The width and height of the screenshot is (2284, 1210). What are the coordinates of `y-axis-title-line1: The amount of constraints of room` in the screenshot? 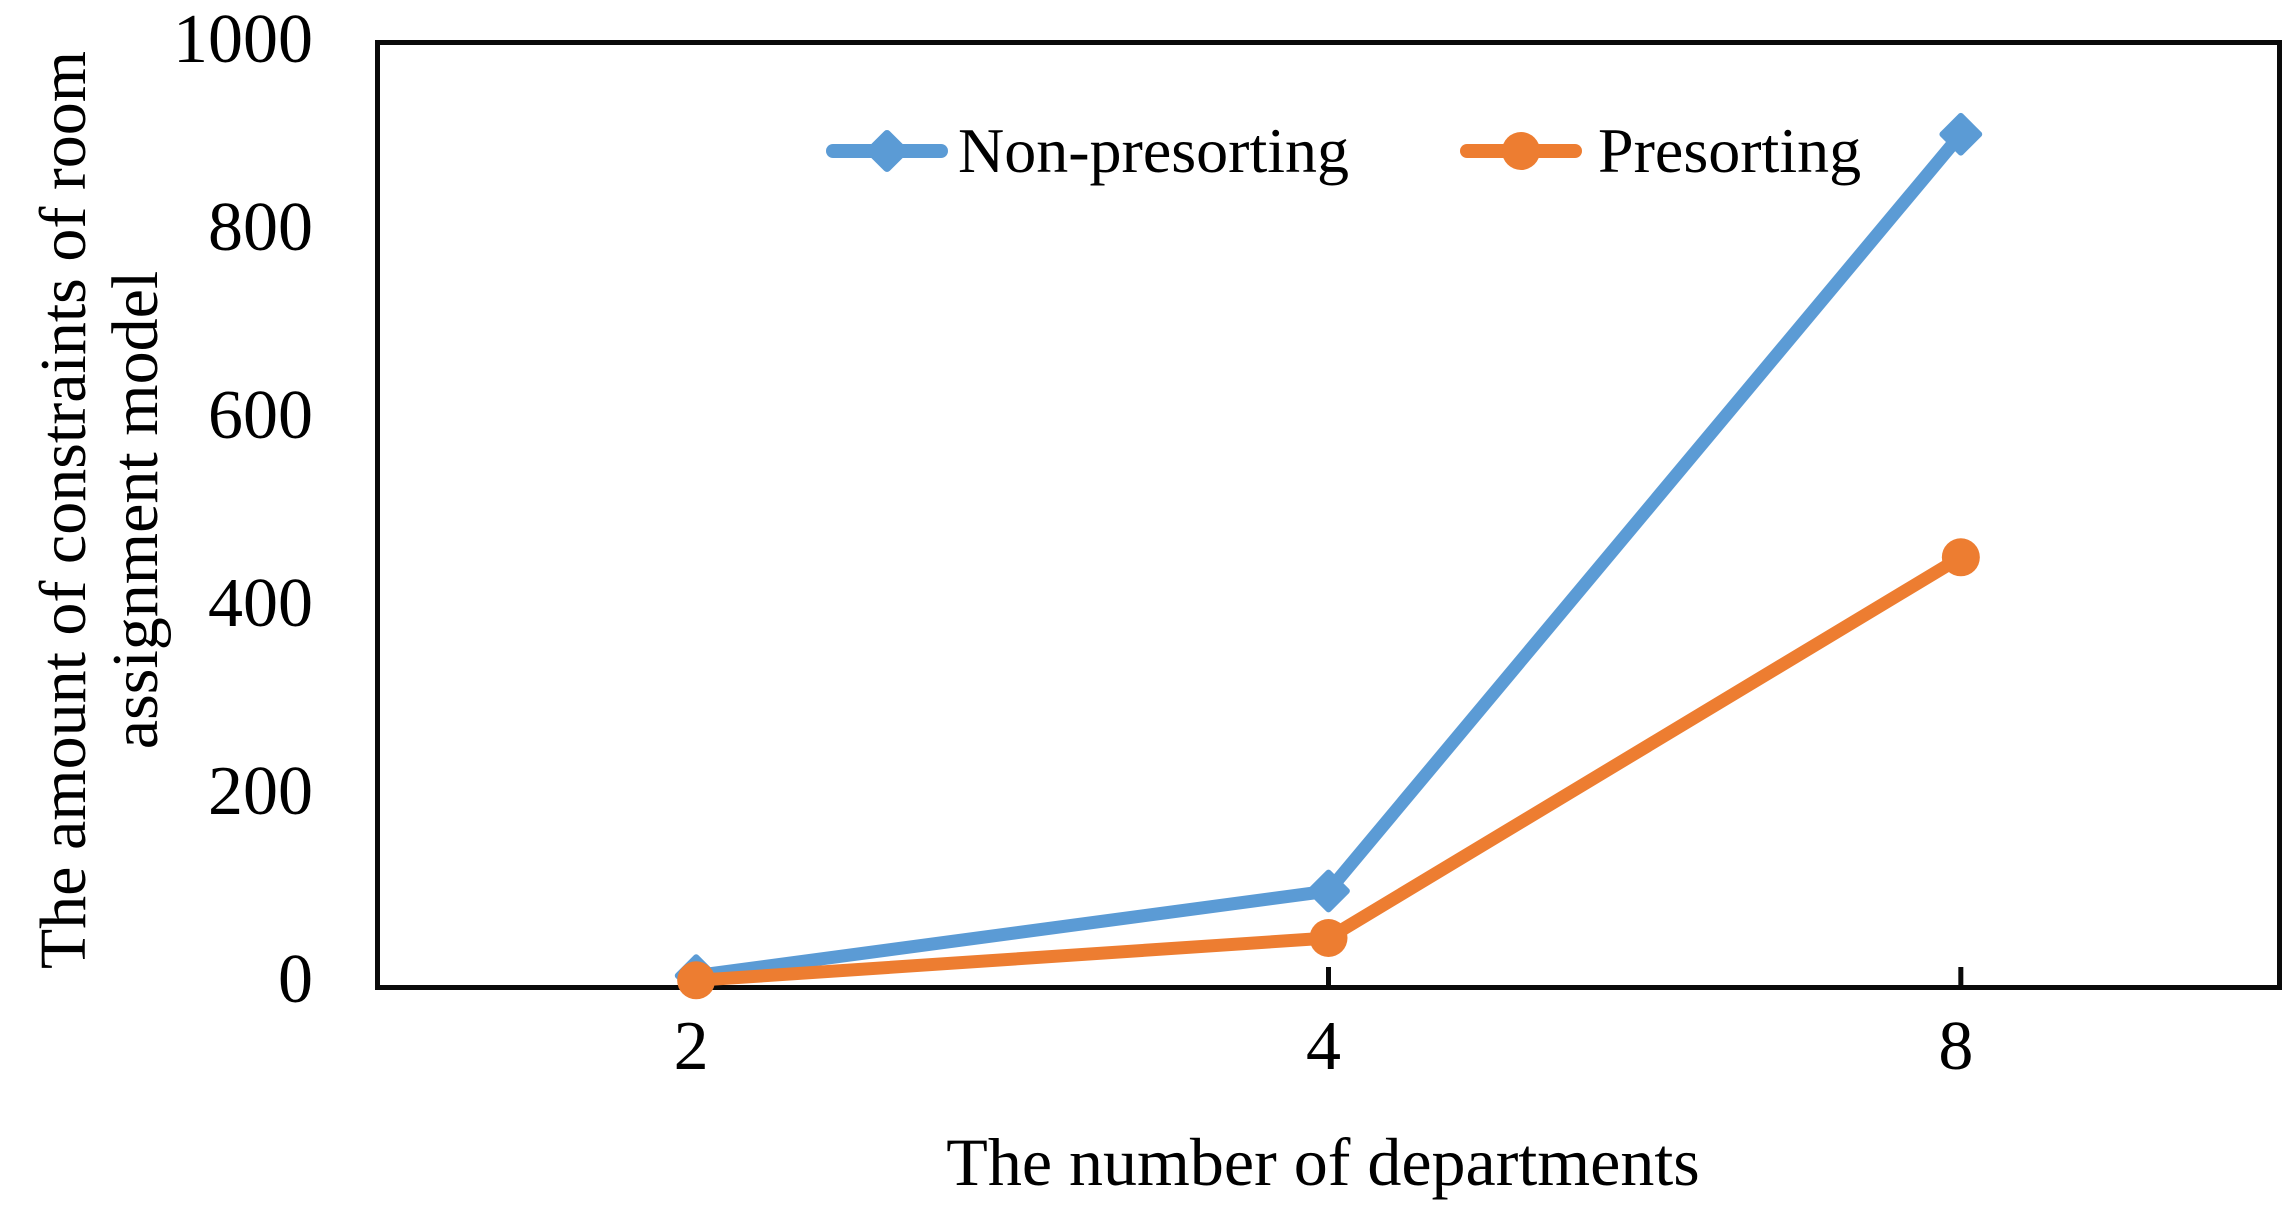 It's located at (63, 510).